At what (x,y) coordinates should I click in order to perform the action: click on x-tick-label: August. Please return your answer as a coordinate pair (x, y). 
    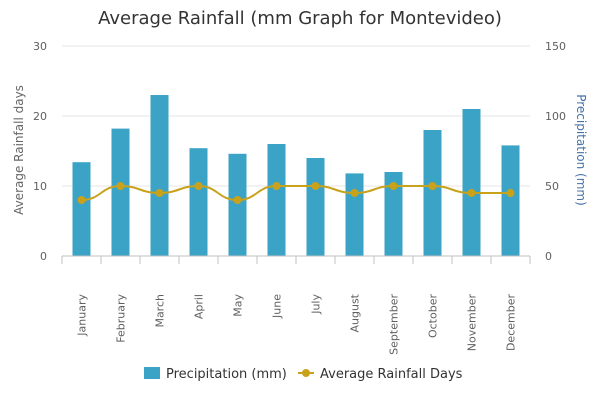
    Looking at the image, I should click on (355, 312).